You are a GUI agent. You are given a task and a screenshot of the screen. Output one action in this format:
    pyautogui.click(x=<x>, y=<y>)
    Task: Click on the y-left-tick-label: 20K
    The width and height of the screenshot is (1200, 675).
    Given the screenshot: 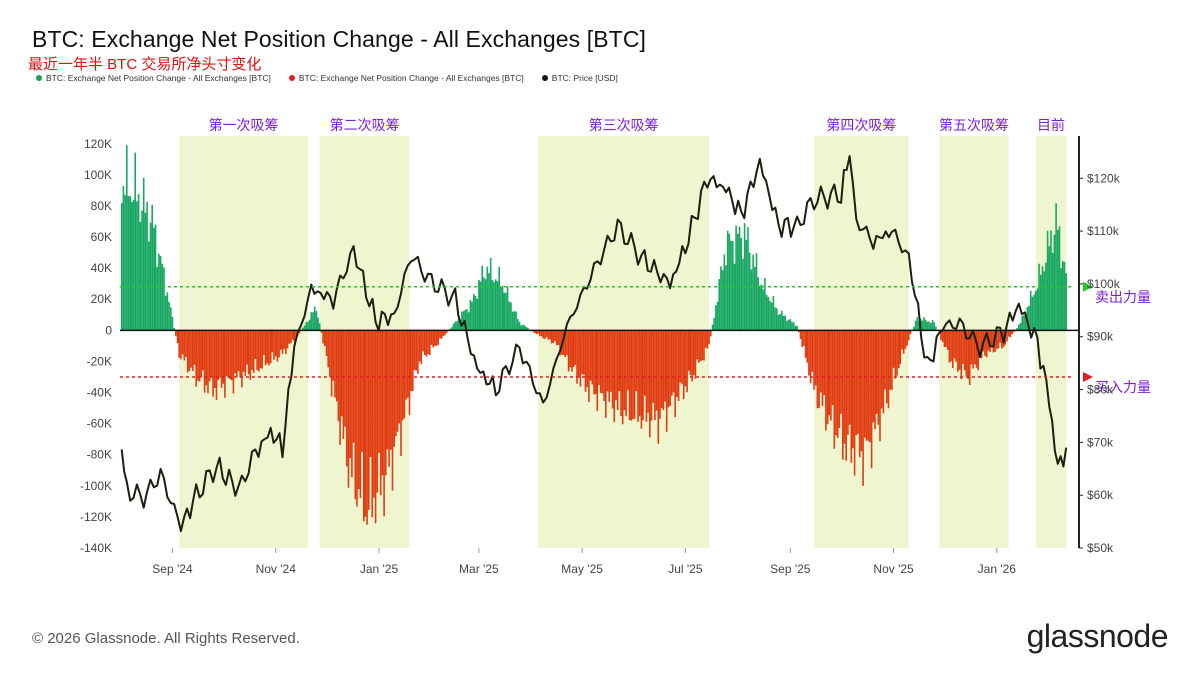 What is the action you would take?
    pyautogui.click(x=101, y=299)
    